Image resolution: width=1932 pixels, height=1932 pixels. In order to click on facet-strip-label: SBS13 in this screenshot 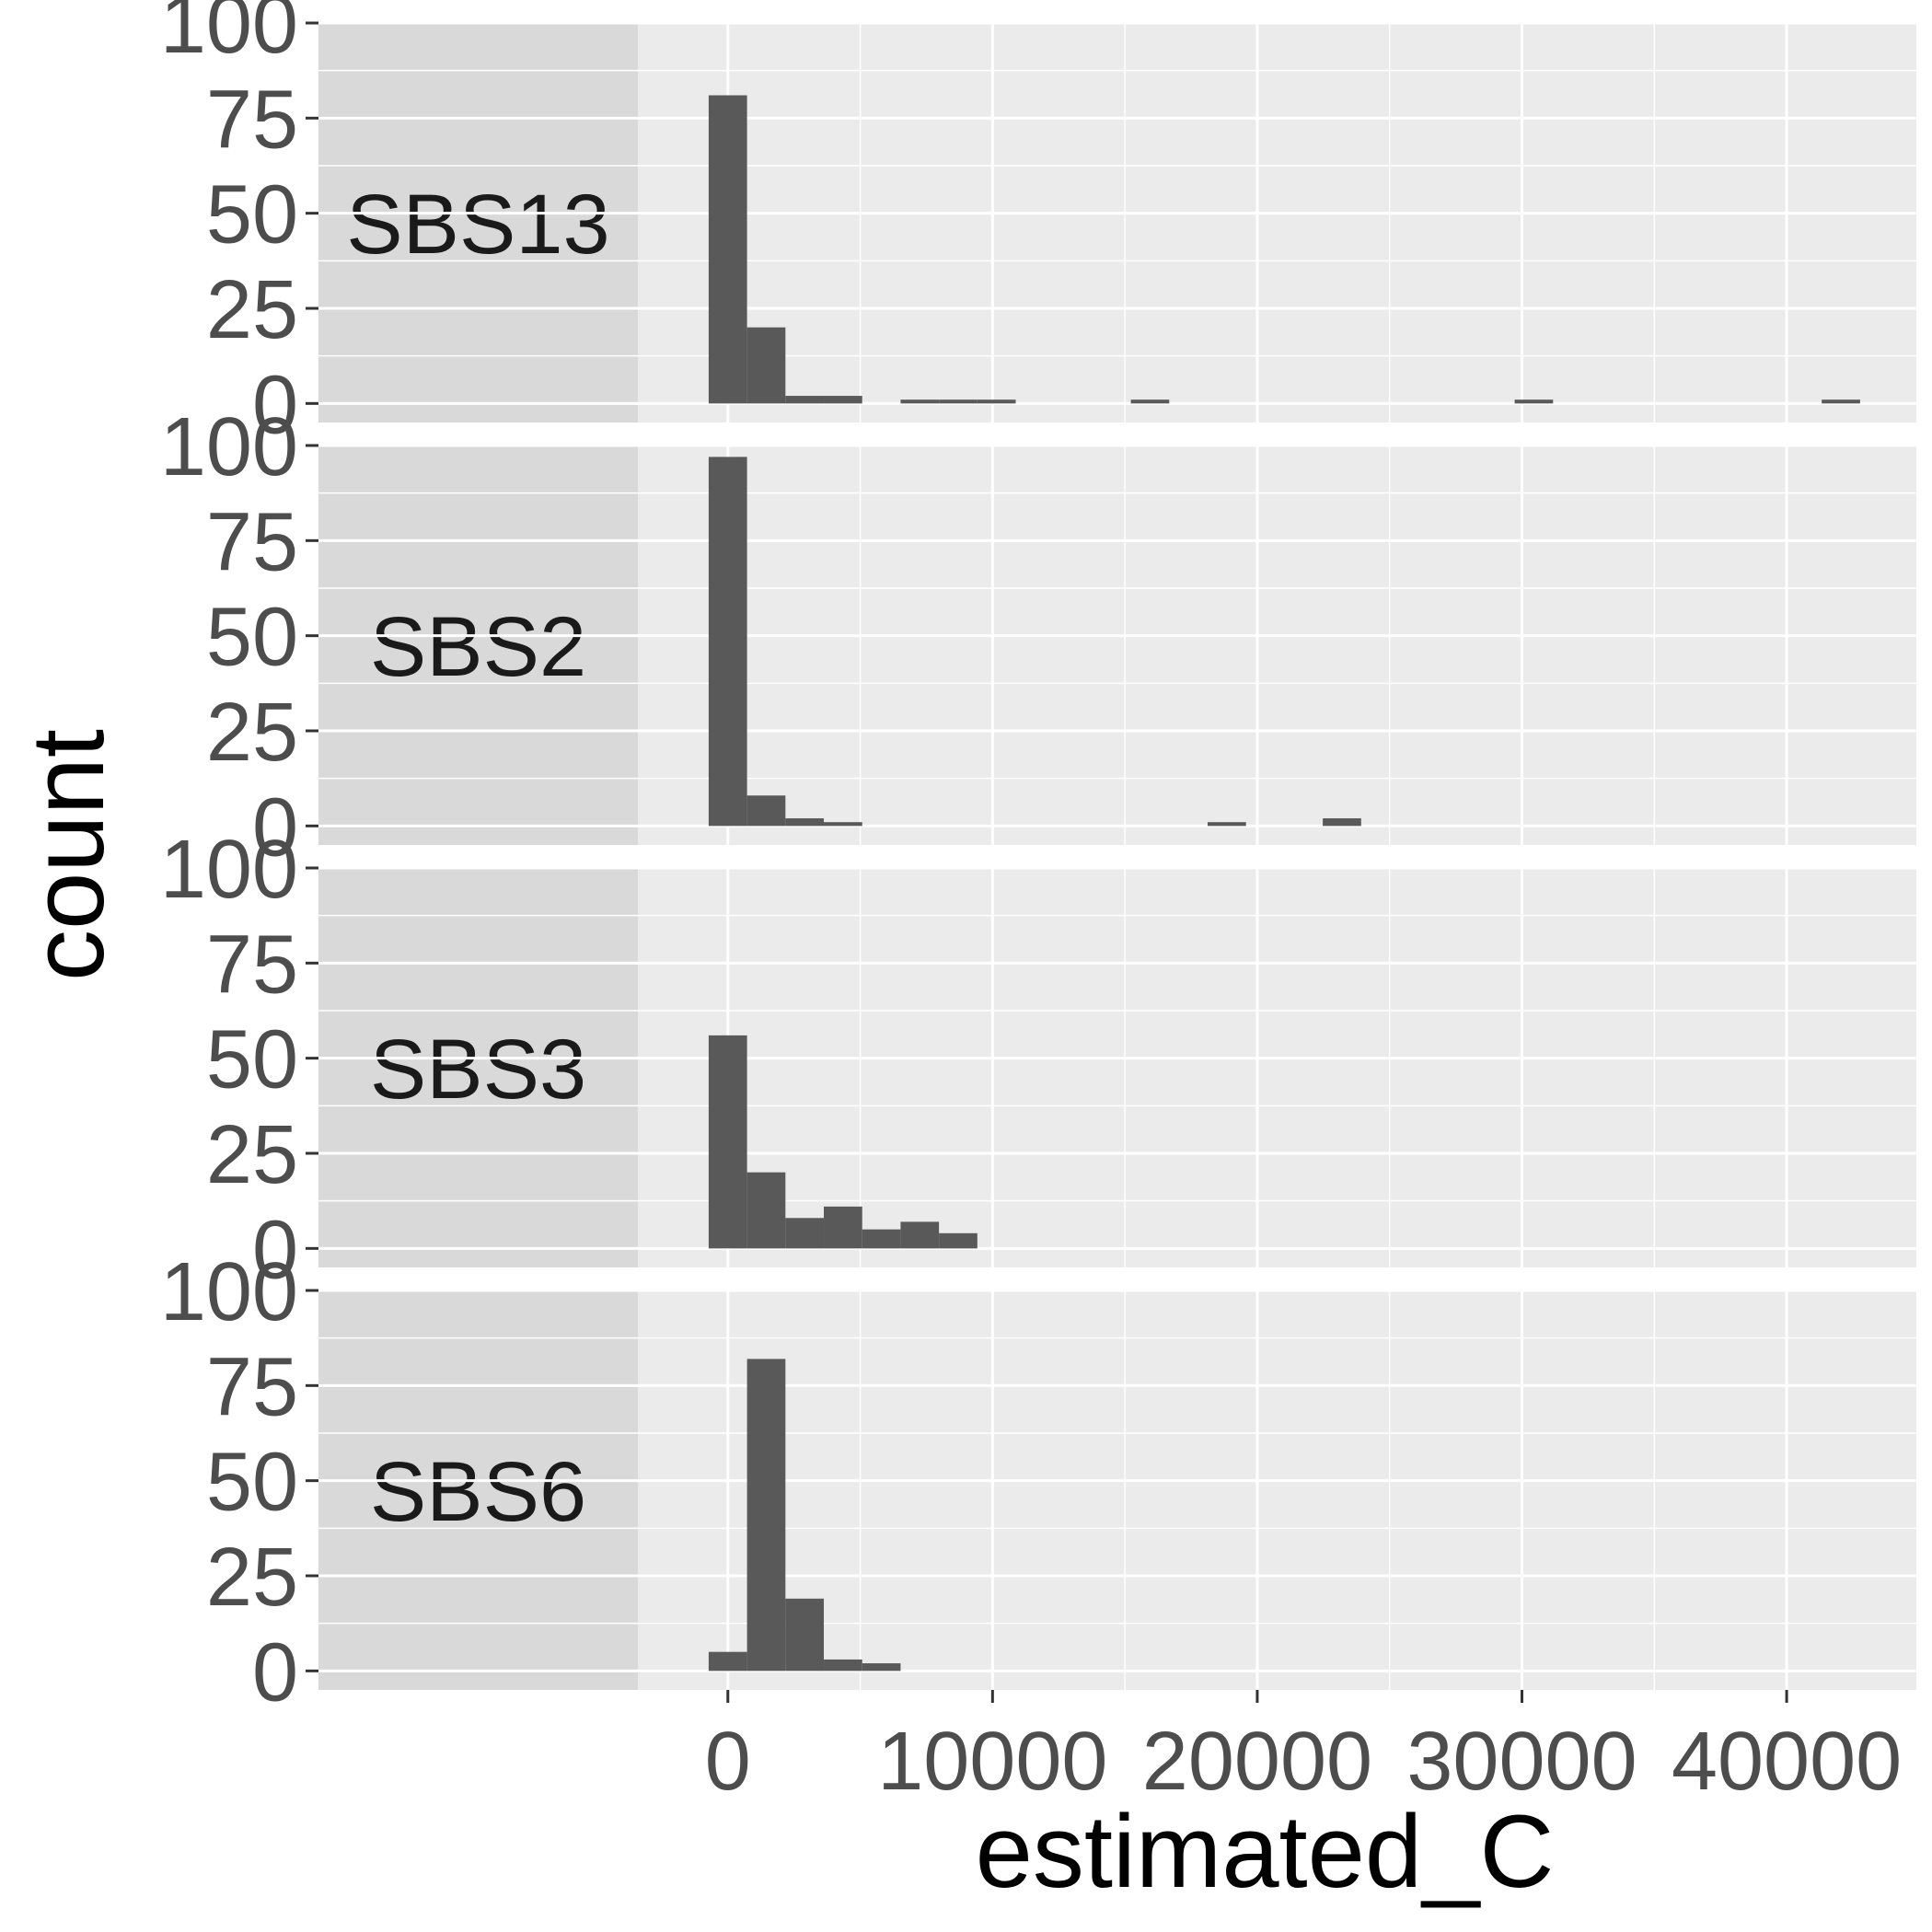, I will do `click(478, 225)`.